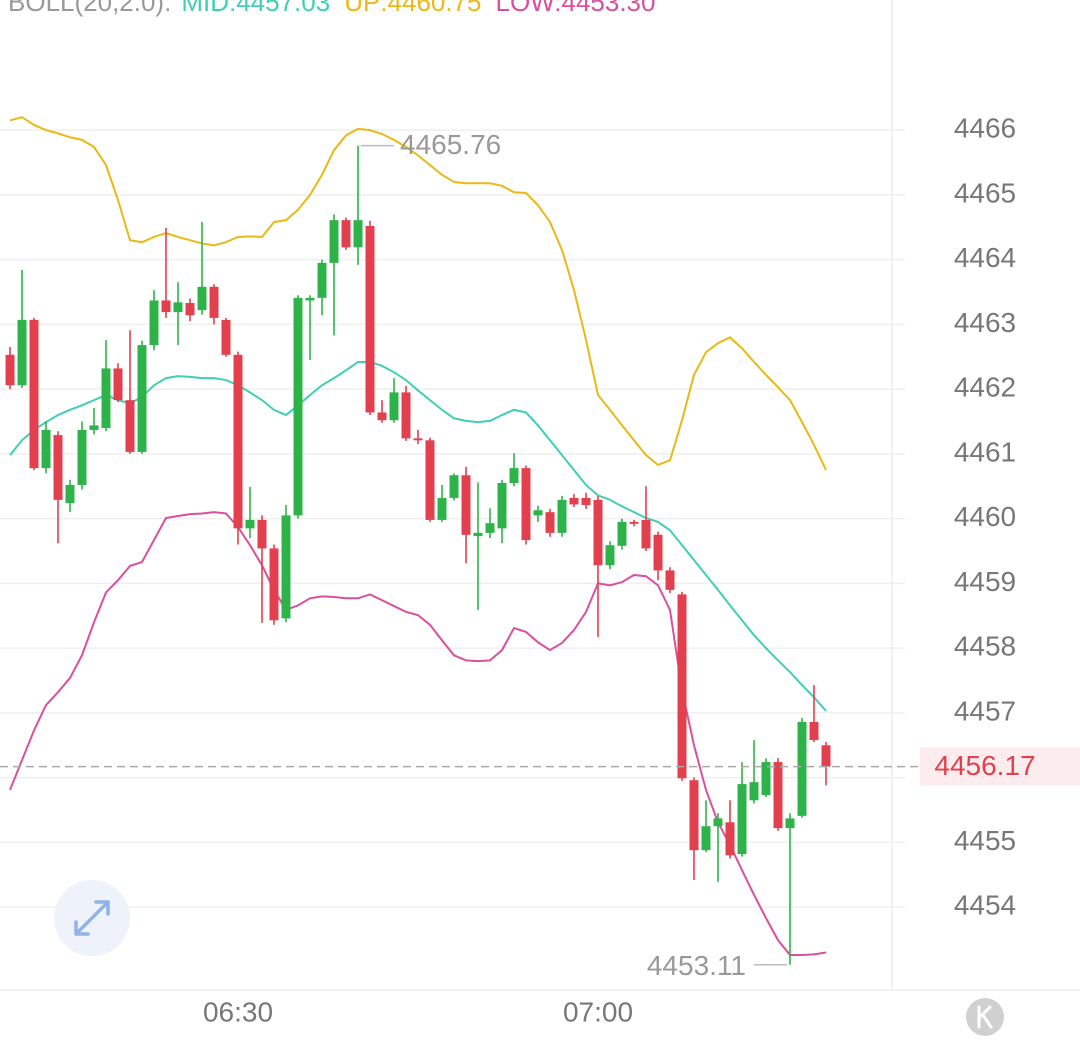  I want to click on y-tick-label: 4461, so click(985, 451).